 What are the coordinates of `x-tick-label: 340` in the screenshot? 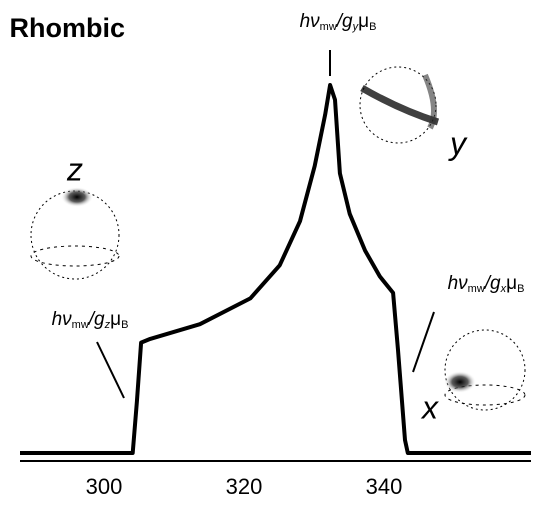 It's located at (384, 486).